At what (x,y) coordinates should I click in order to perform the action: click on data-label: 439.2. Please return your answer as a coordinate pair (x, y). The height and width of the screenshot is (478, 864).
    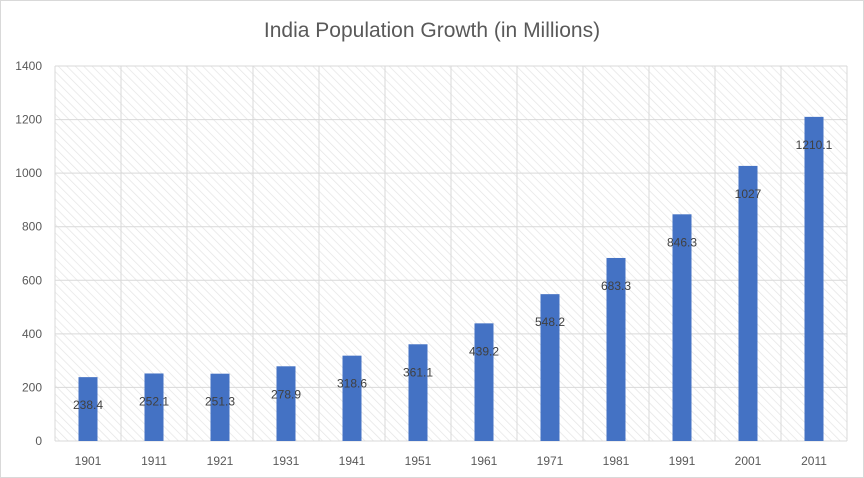
    Looking at the image, I should click on (484, 351).